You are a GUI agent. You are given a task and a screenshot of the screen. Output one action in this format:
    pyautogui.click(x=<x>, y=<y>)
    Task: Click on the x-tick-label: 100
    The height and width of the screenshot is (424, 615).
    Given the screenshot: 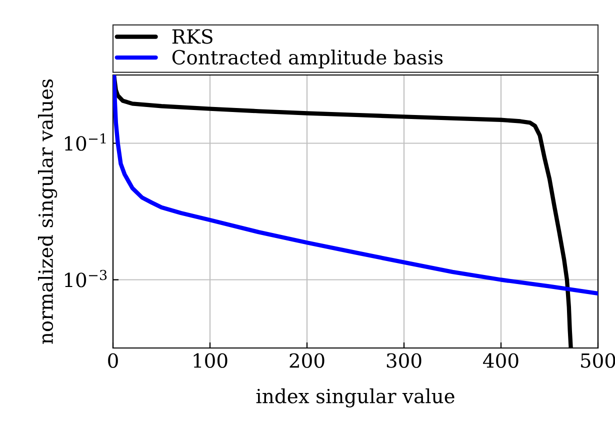 What is the action you would take?
    pyautogui.click(x=211, y=360)
    